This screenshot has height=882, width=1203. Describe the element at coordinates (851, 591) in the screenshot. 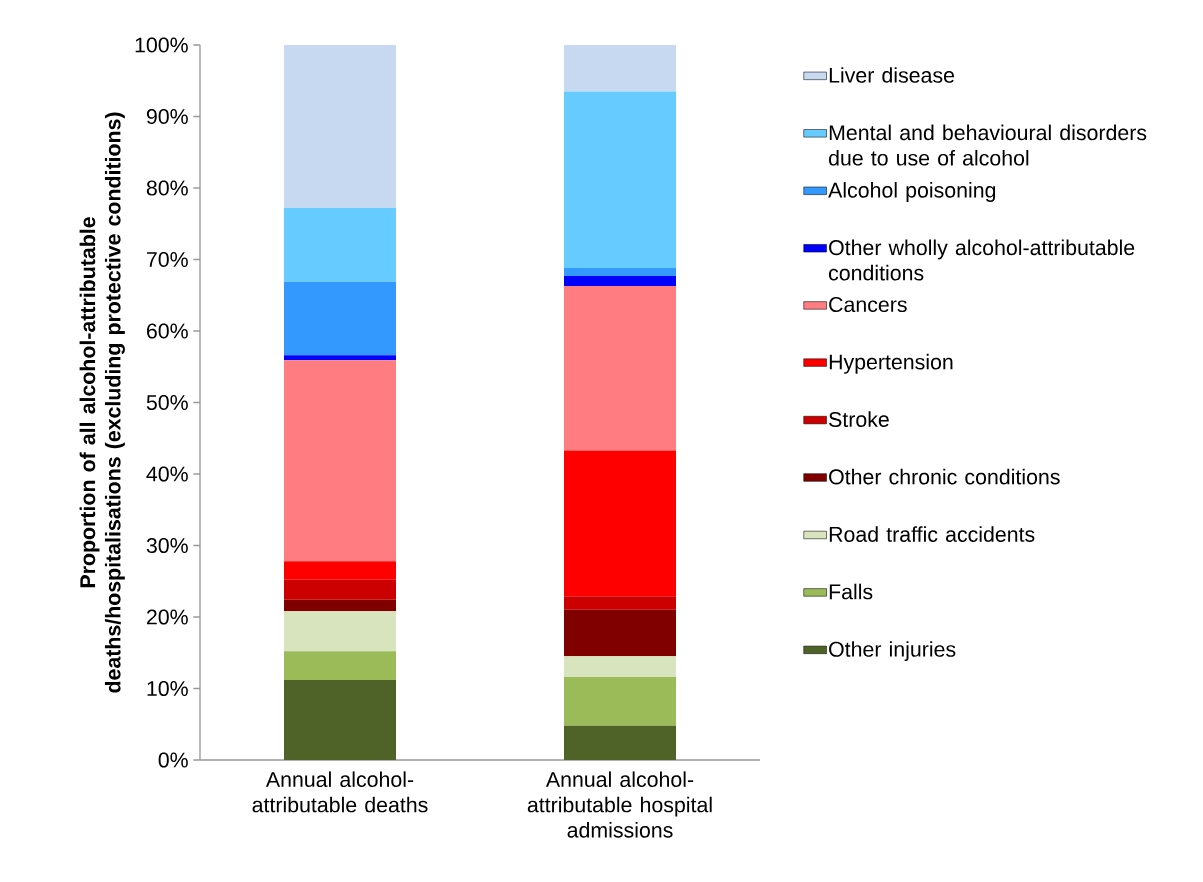

I see `legend-label: Falls` at that location.